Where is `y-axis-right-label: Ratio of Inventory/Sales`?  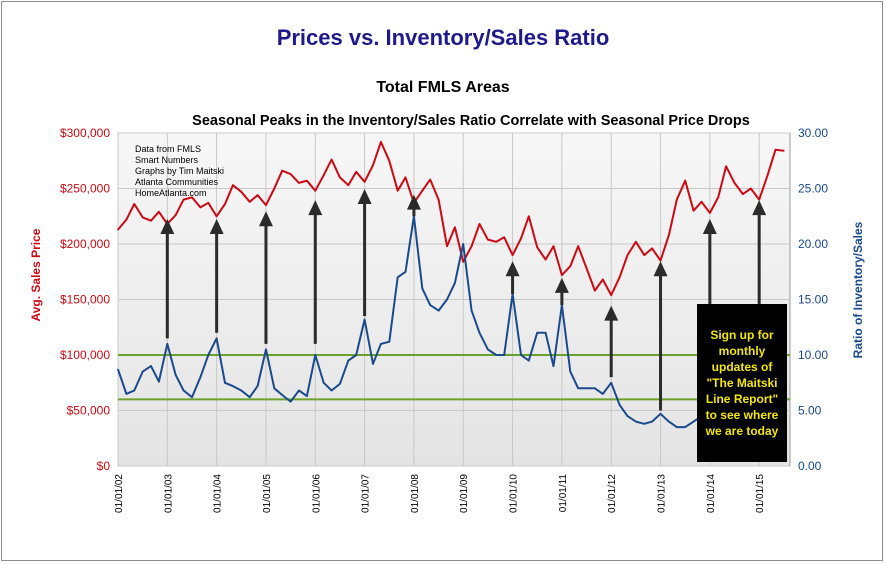 y-axis-right-label: Ratio of Inventory/Sales is located at coordinates (858, 289).